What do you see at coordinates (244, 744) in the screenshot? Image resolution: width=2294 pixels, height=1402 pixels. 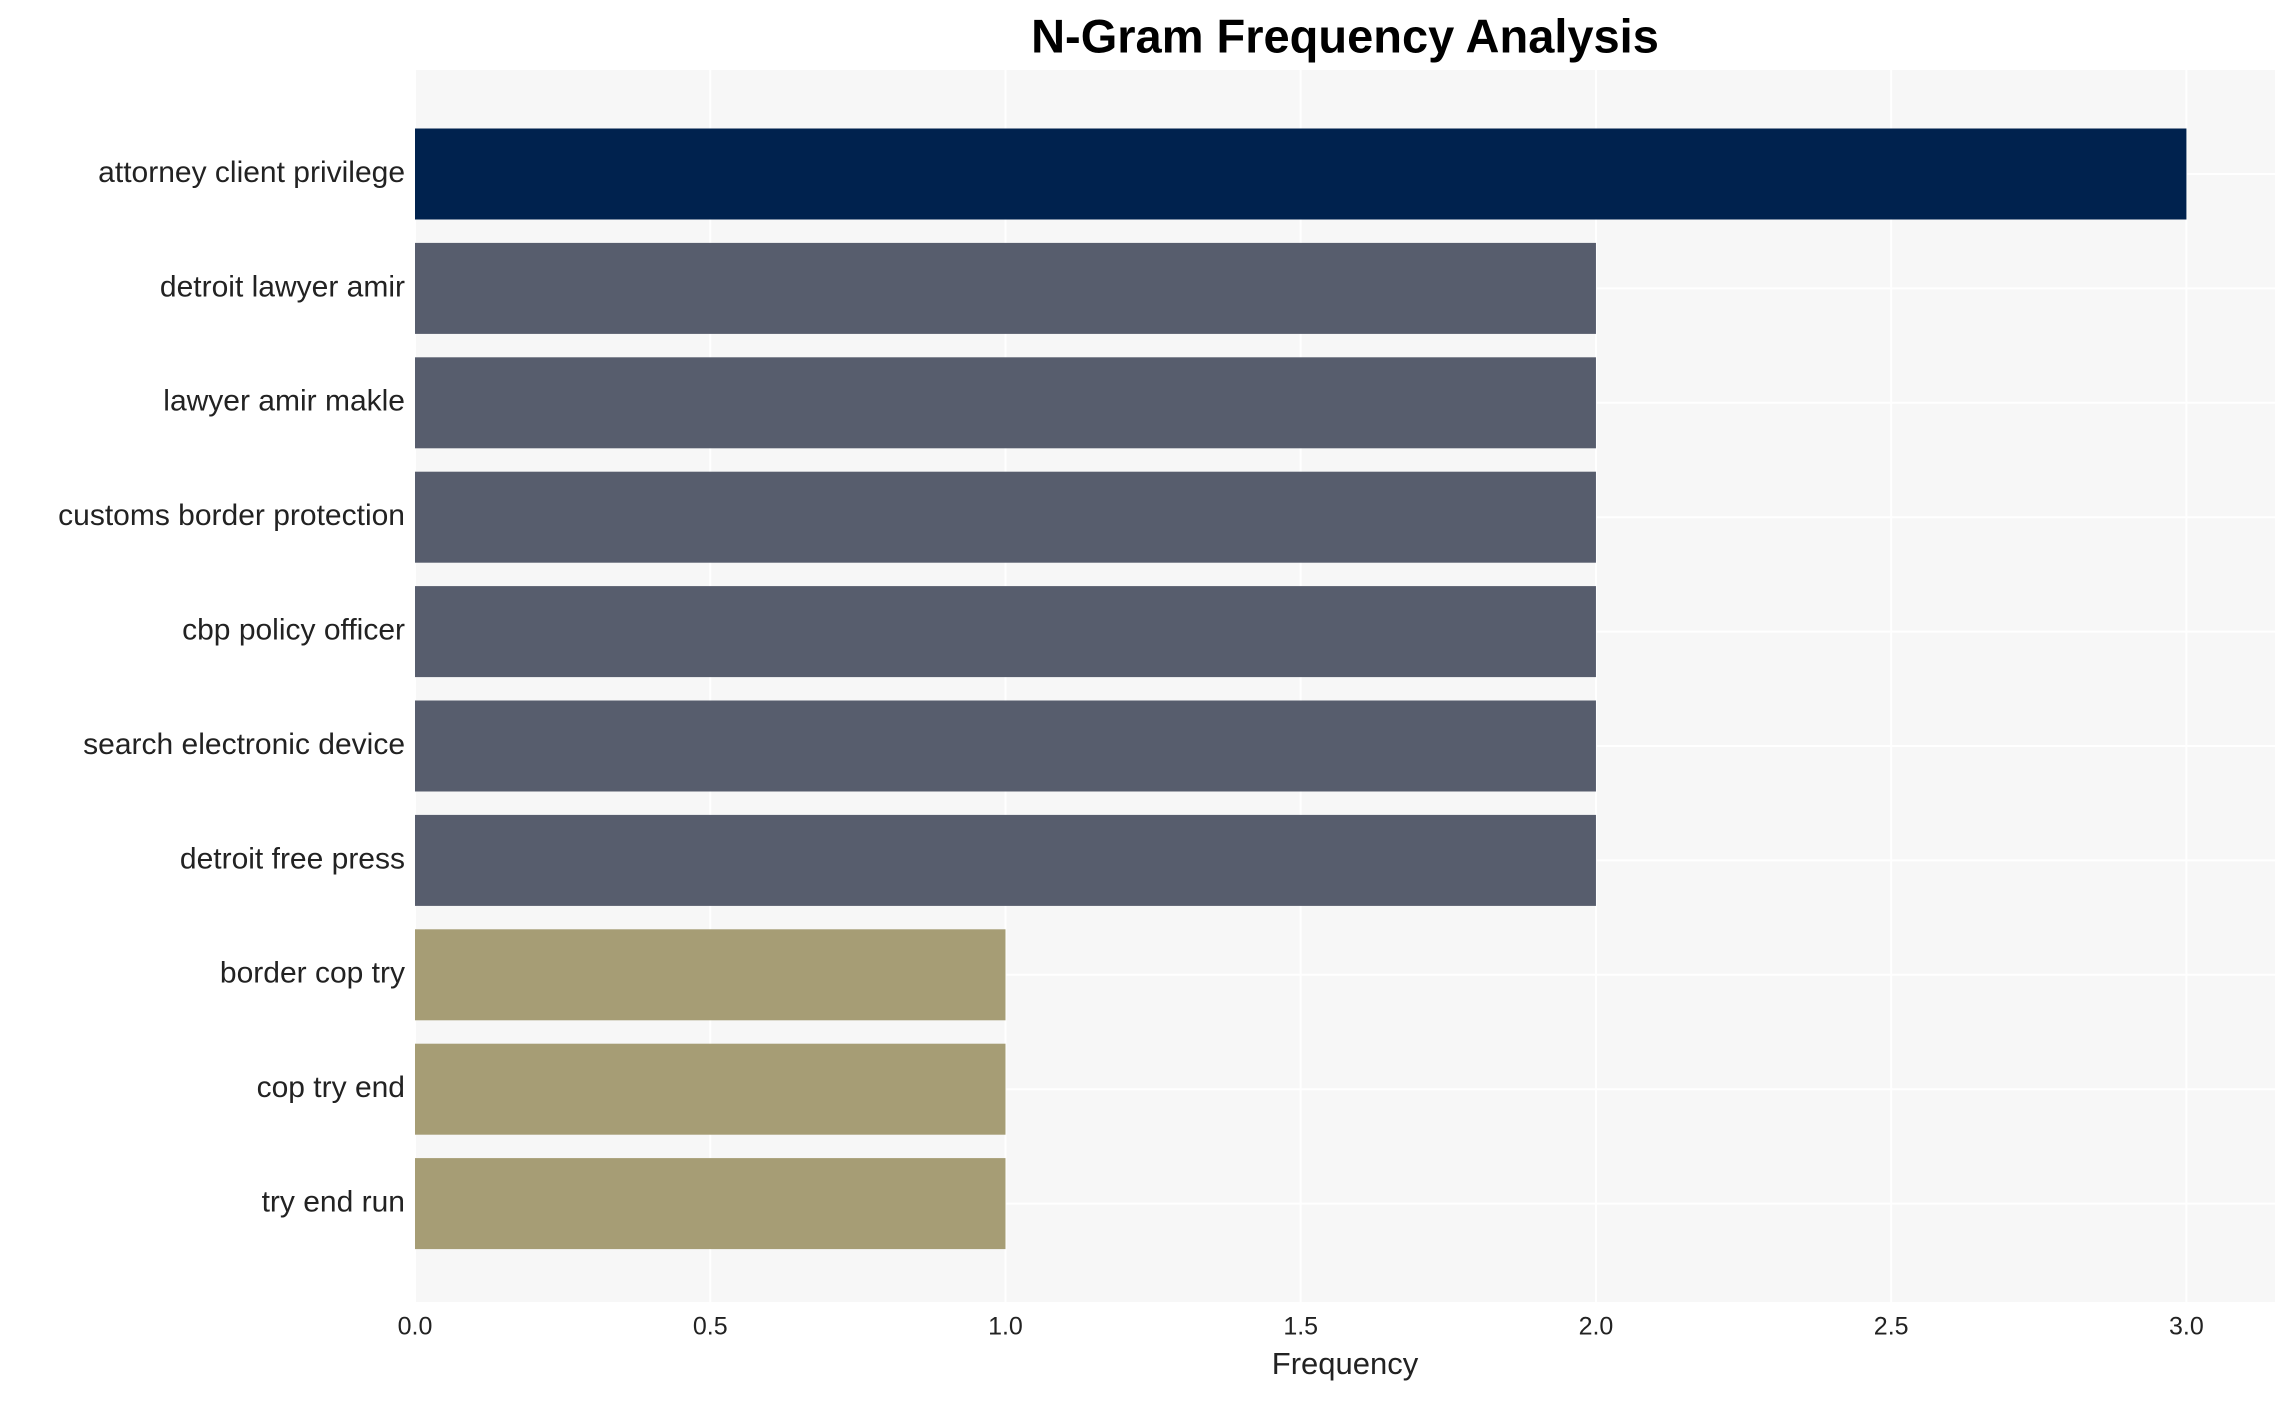 I see `y-tick-label: search electronic device` at bounding box center [244, 744].